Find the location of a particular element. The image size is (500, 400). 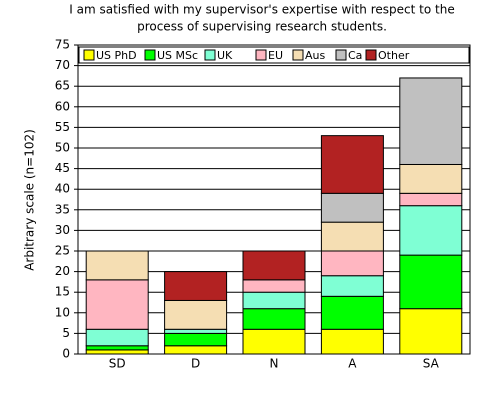

y-tick-label: 65 is located at coordinates (62, 86).